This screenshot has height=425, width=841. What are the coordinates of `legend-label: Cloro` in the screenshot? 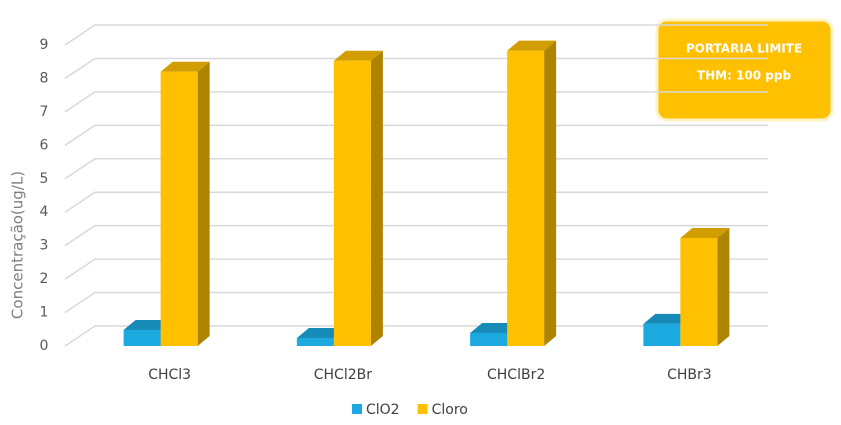 It's located at (450, 410).